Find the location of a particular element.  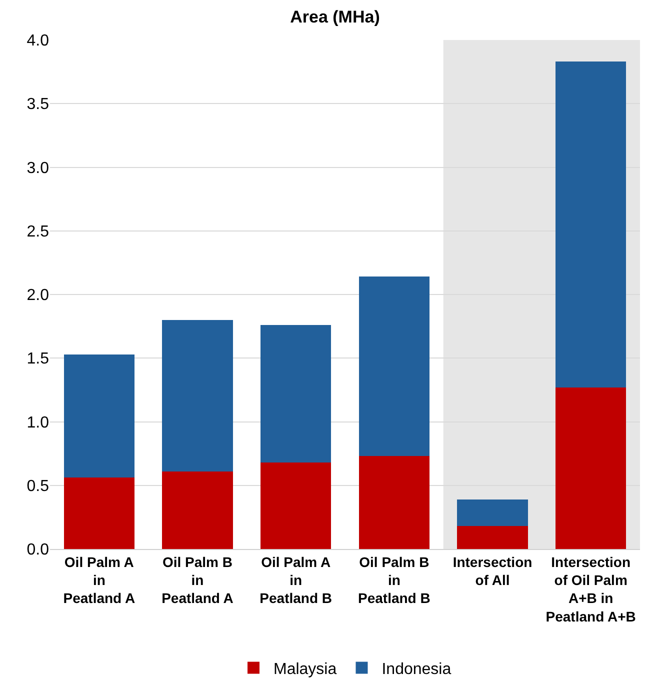

legend-label: Malaysia is located at coordinates (305, 669).